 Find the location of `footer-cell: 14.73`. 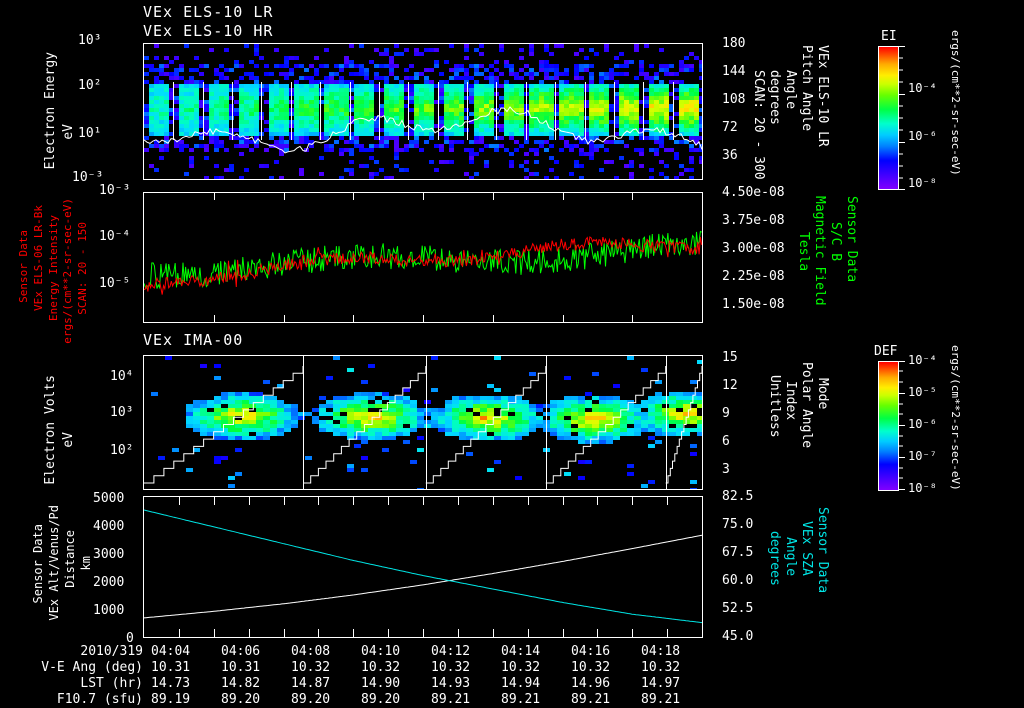

footer-cell: 14.73 is located at coordinates (171, 683).